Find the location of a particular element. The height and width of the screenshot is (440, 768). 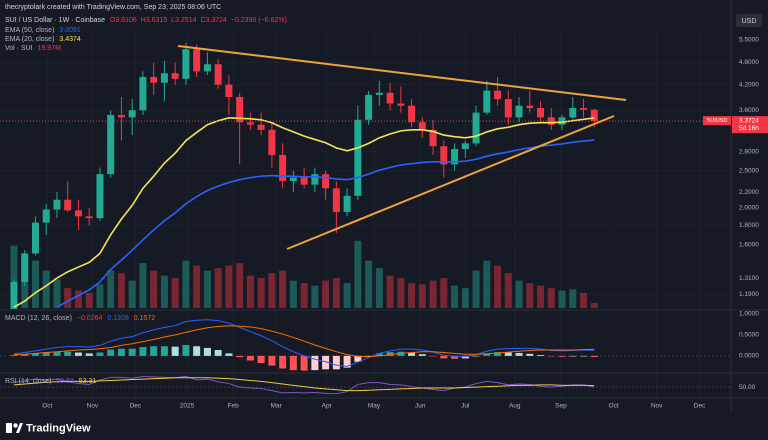

y-tick-label: 5.5000 is located at coordinates (749, 40).